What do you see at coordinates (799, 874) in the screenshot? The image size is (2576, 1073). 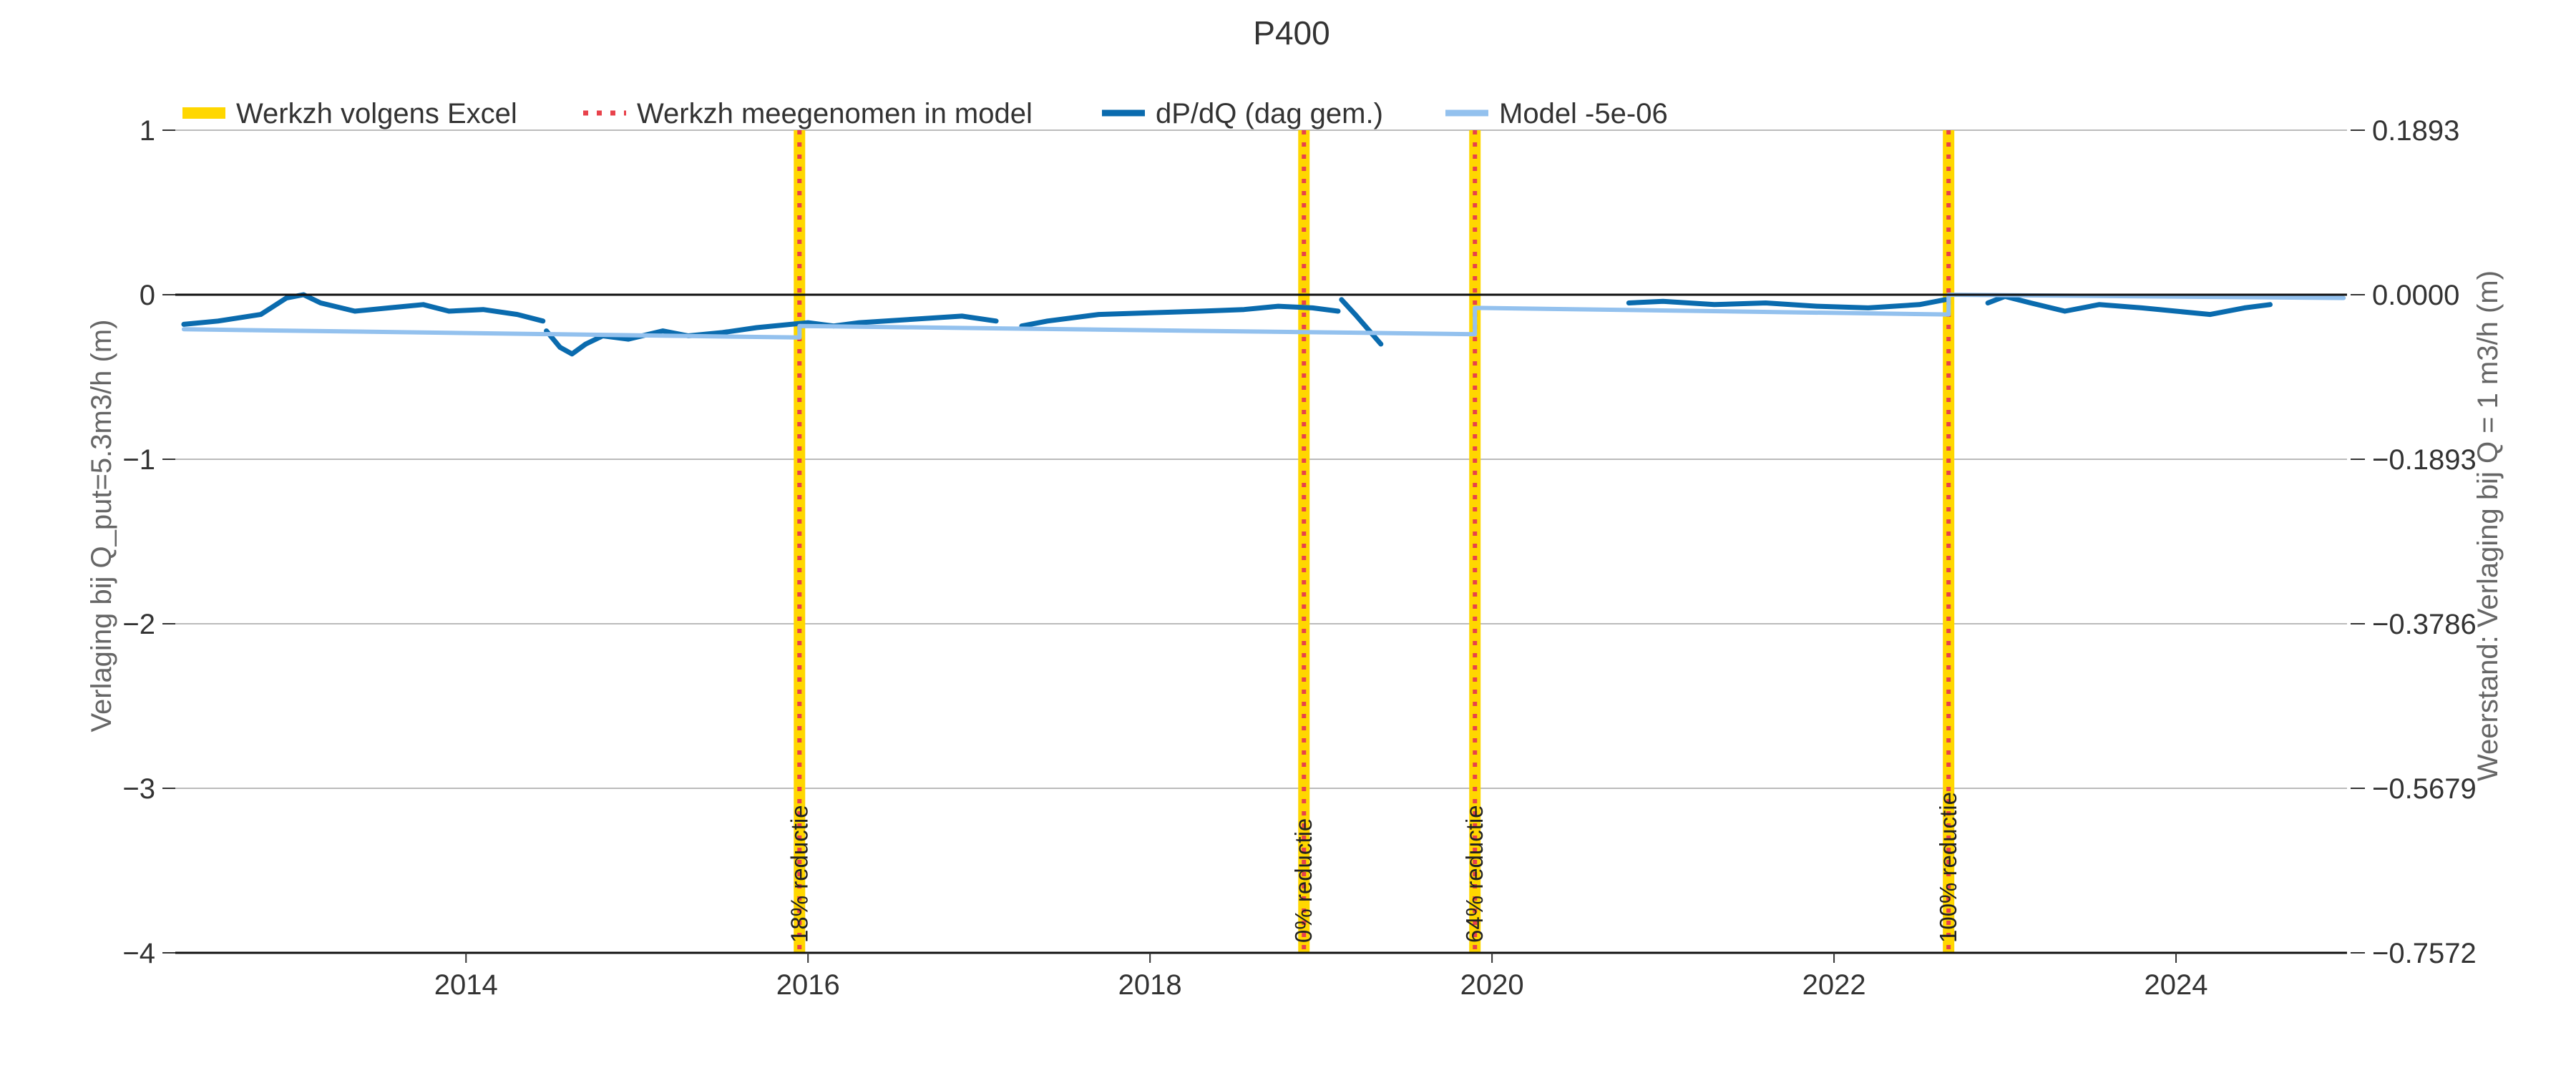 I see `event-label: 18% reductie` at bounding box center [799, 874].